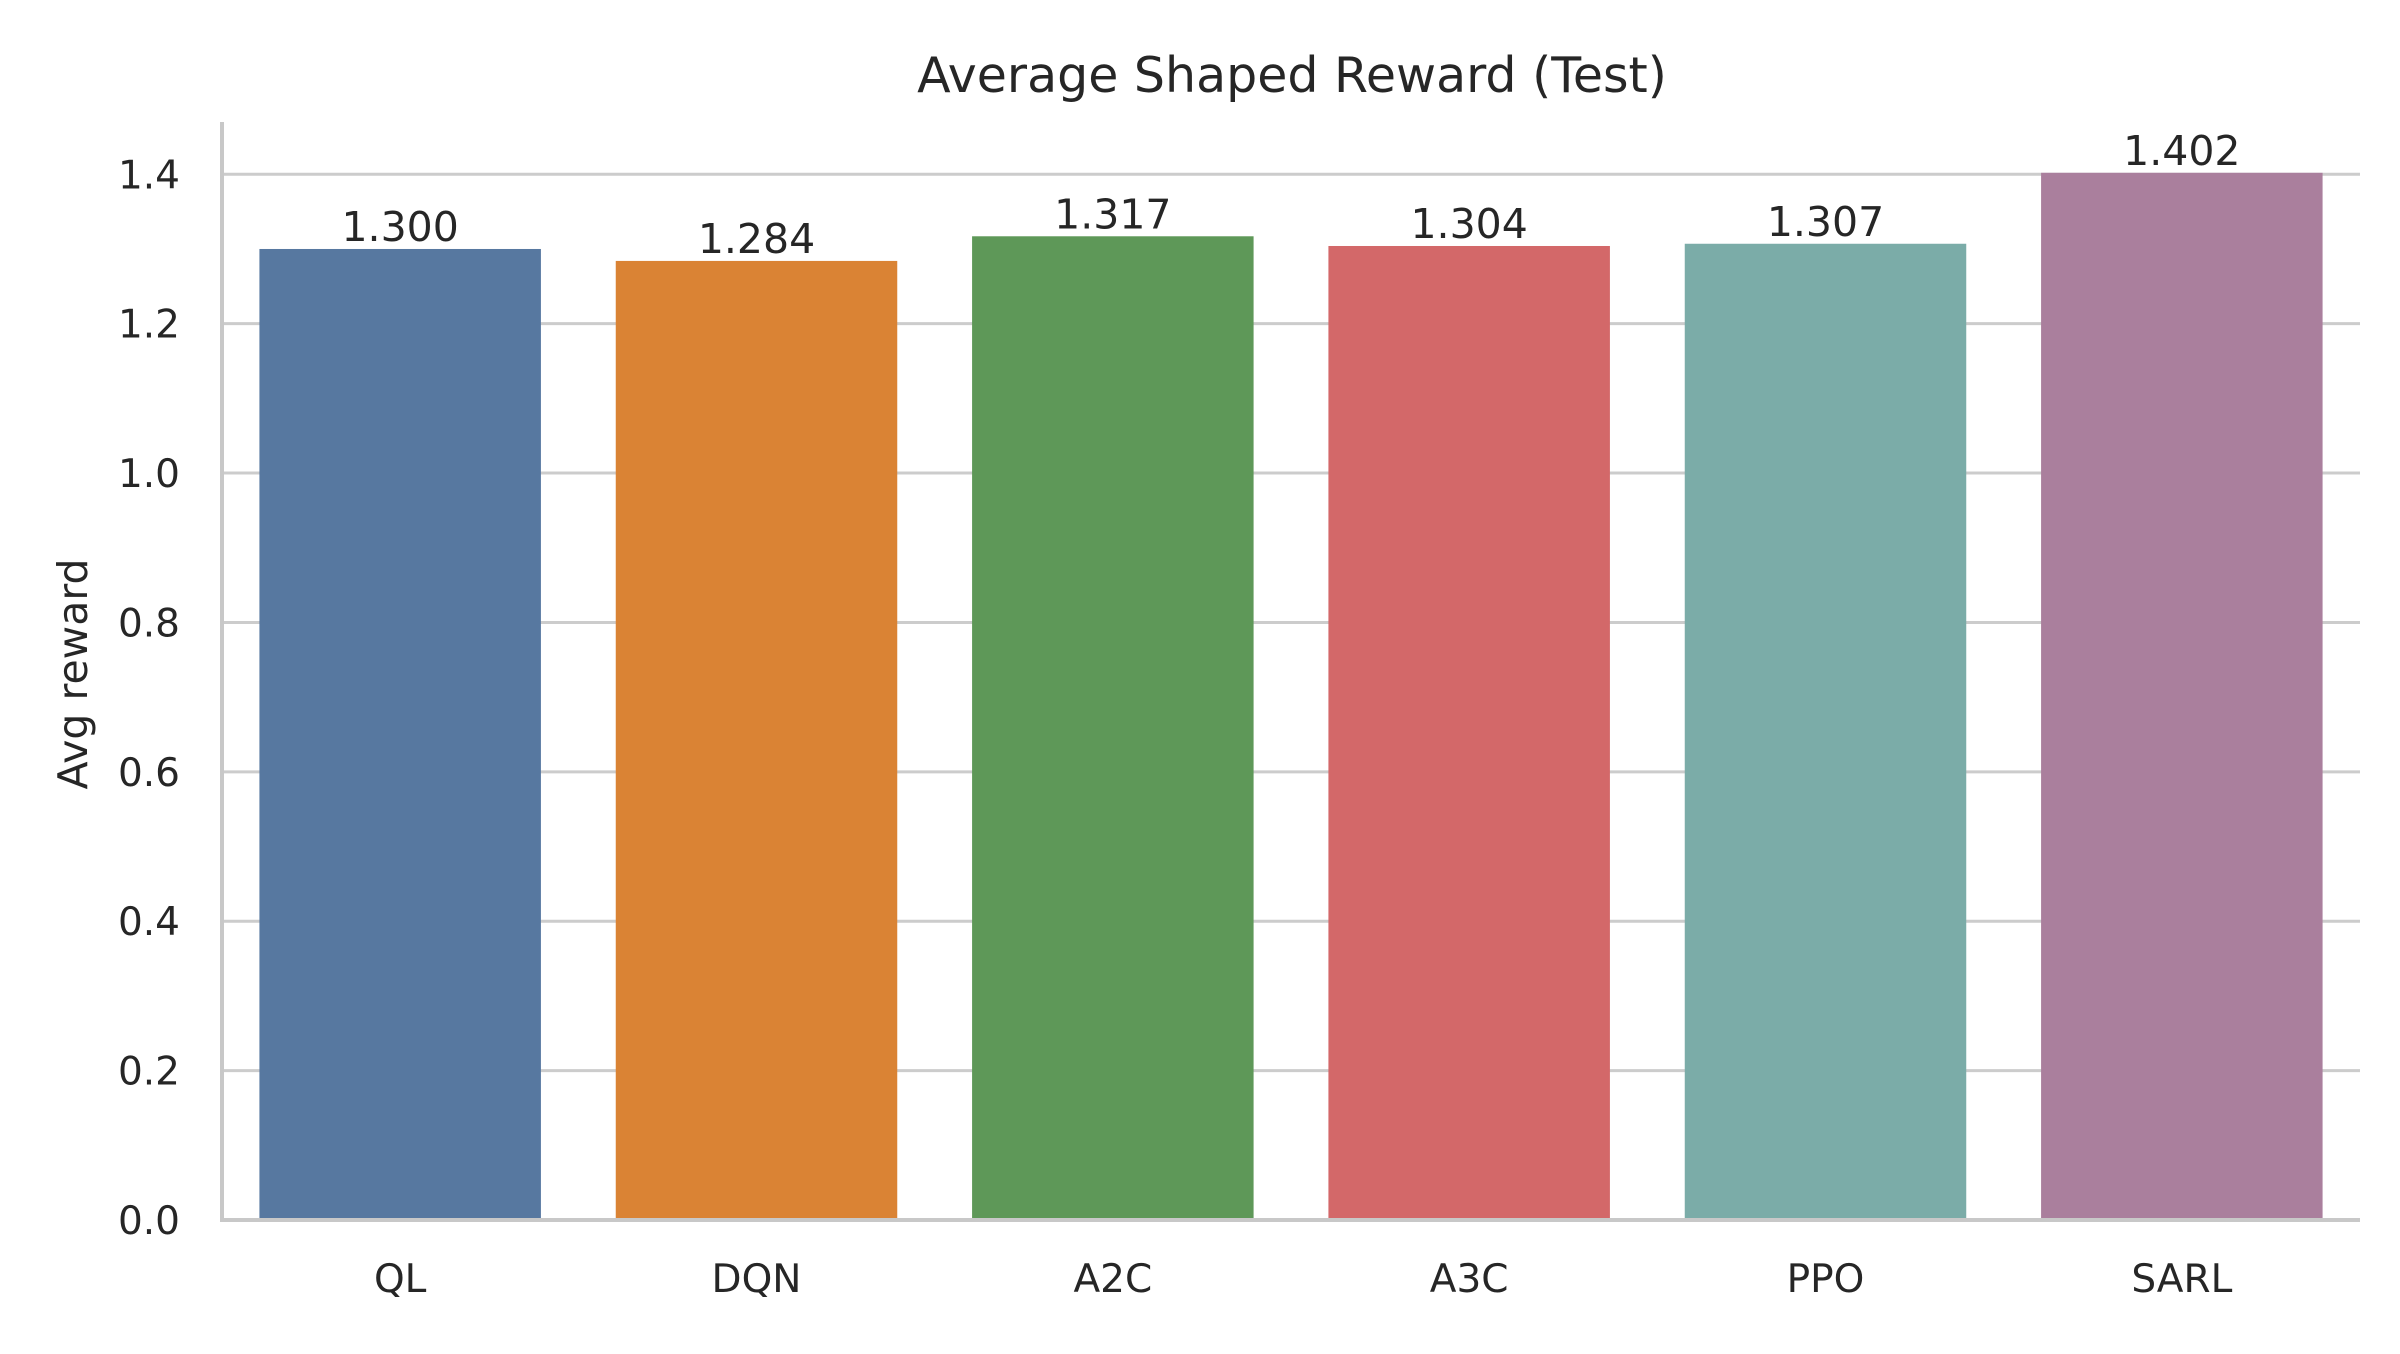  What do you see at coordinates (149, 698) in the screenshot?
I see `y-tick-labels: 0.0 0.2 0.4 0.6 0.8 1.0 1.2 1.4` at bounding box center [149, 698].